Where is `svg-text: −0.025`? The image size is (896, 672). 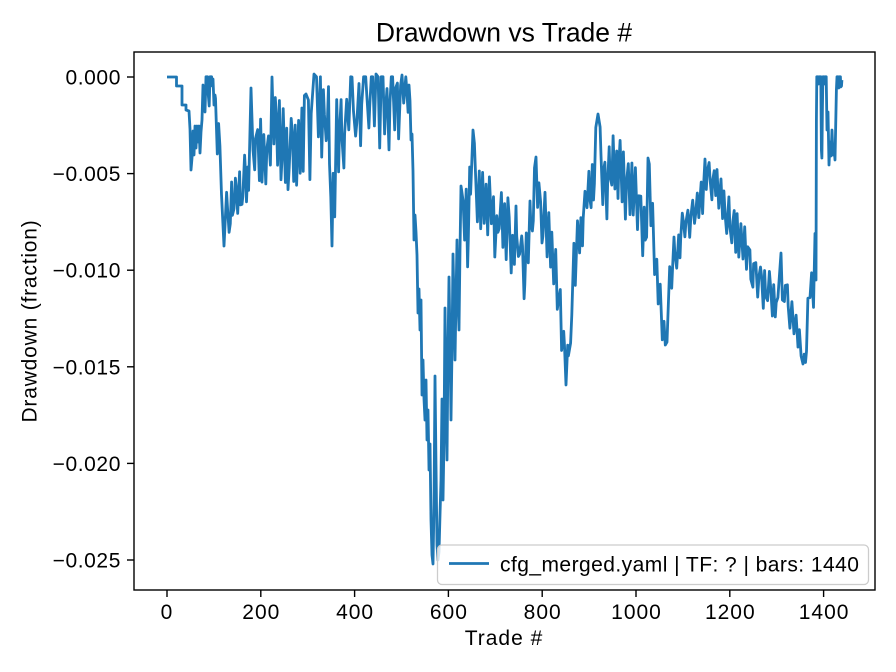 svg-text: −0.025 is located at coordinates (87, 561).